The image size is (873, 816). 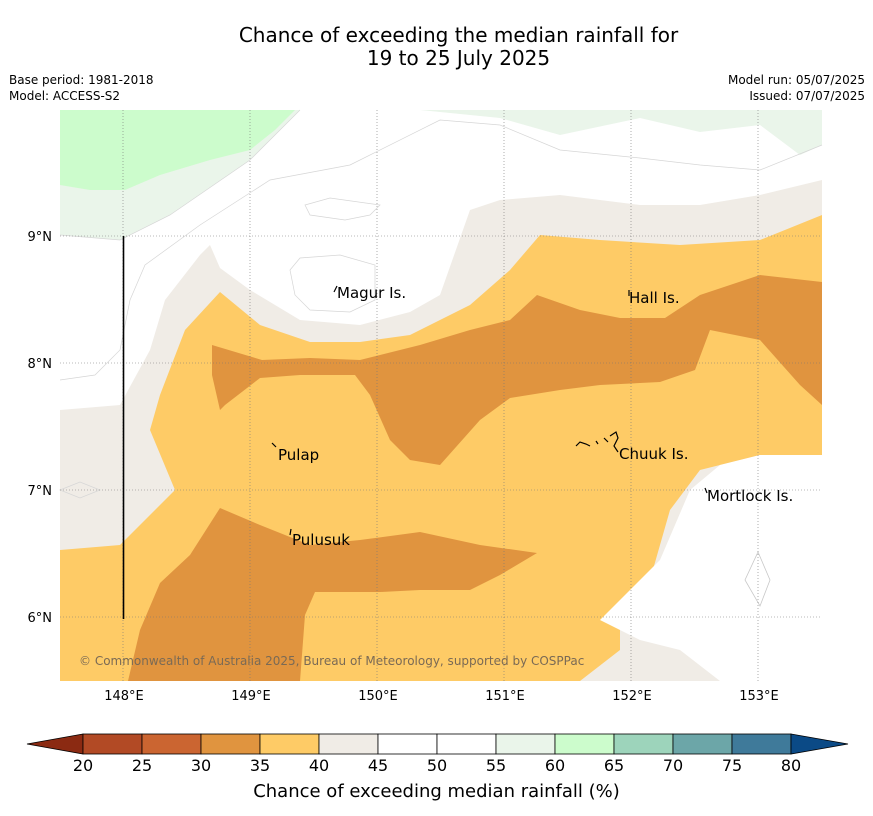 I want to click on colorbar-tick-label: 50, so click(x=437, y=765).